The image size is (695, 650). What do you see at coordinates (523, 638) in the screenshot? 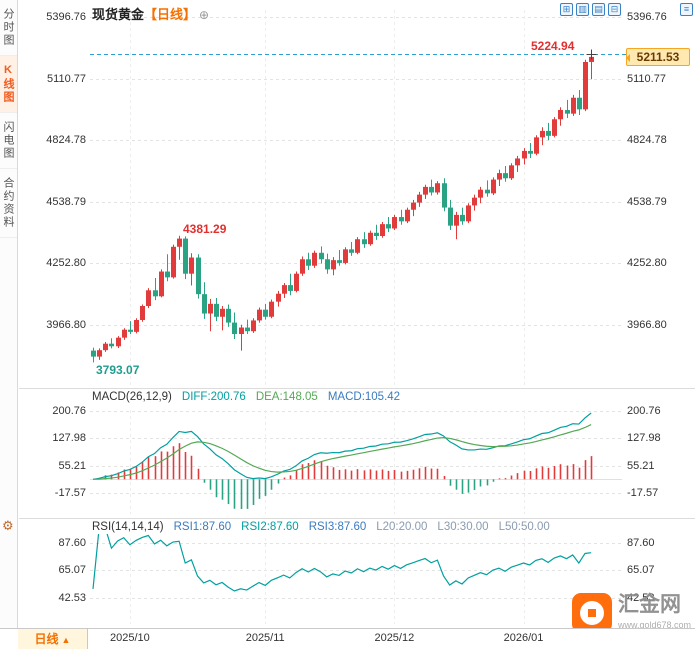
I see `x-axis-label: 2026/01` at bounding box center [523, 638].